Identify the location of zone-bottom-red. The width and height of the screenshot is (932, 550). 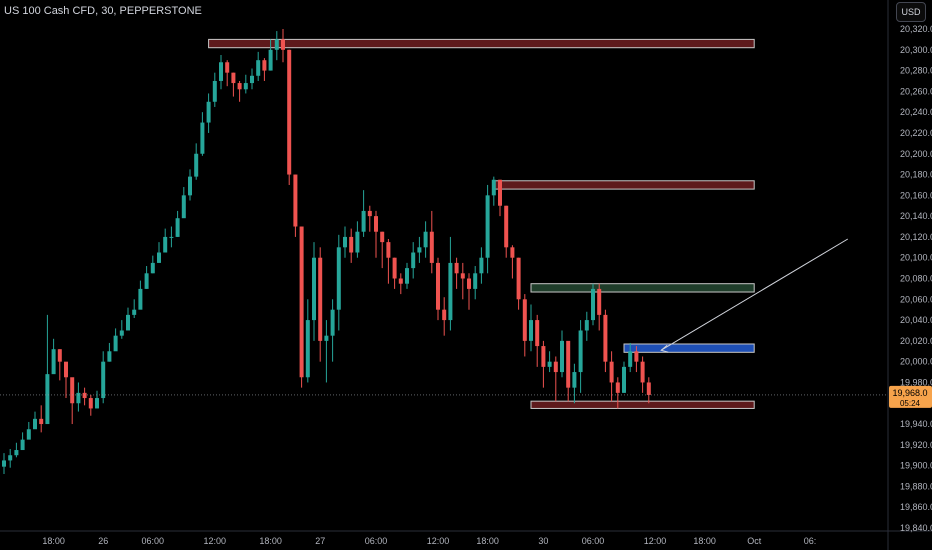
(642, 404).